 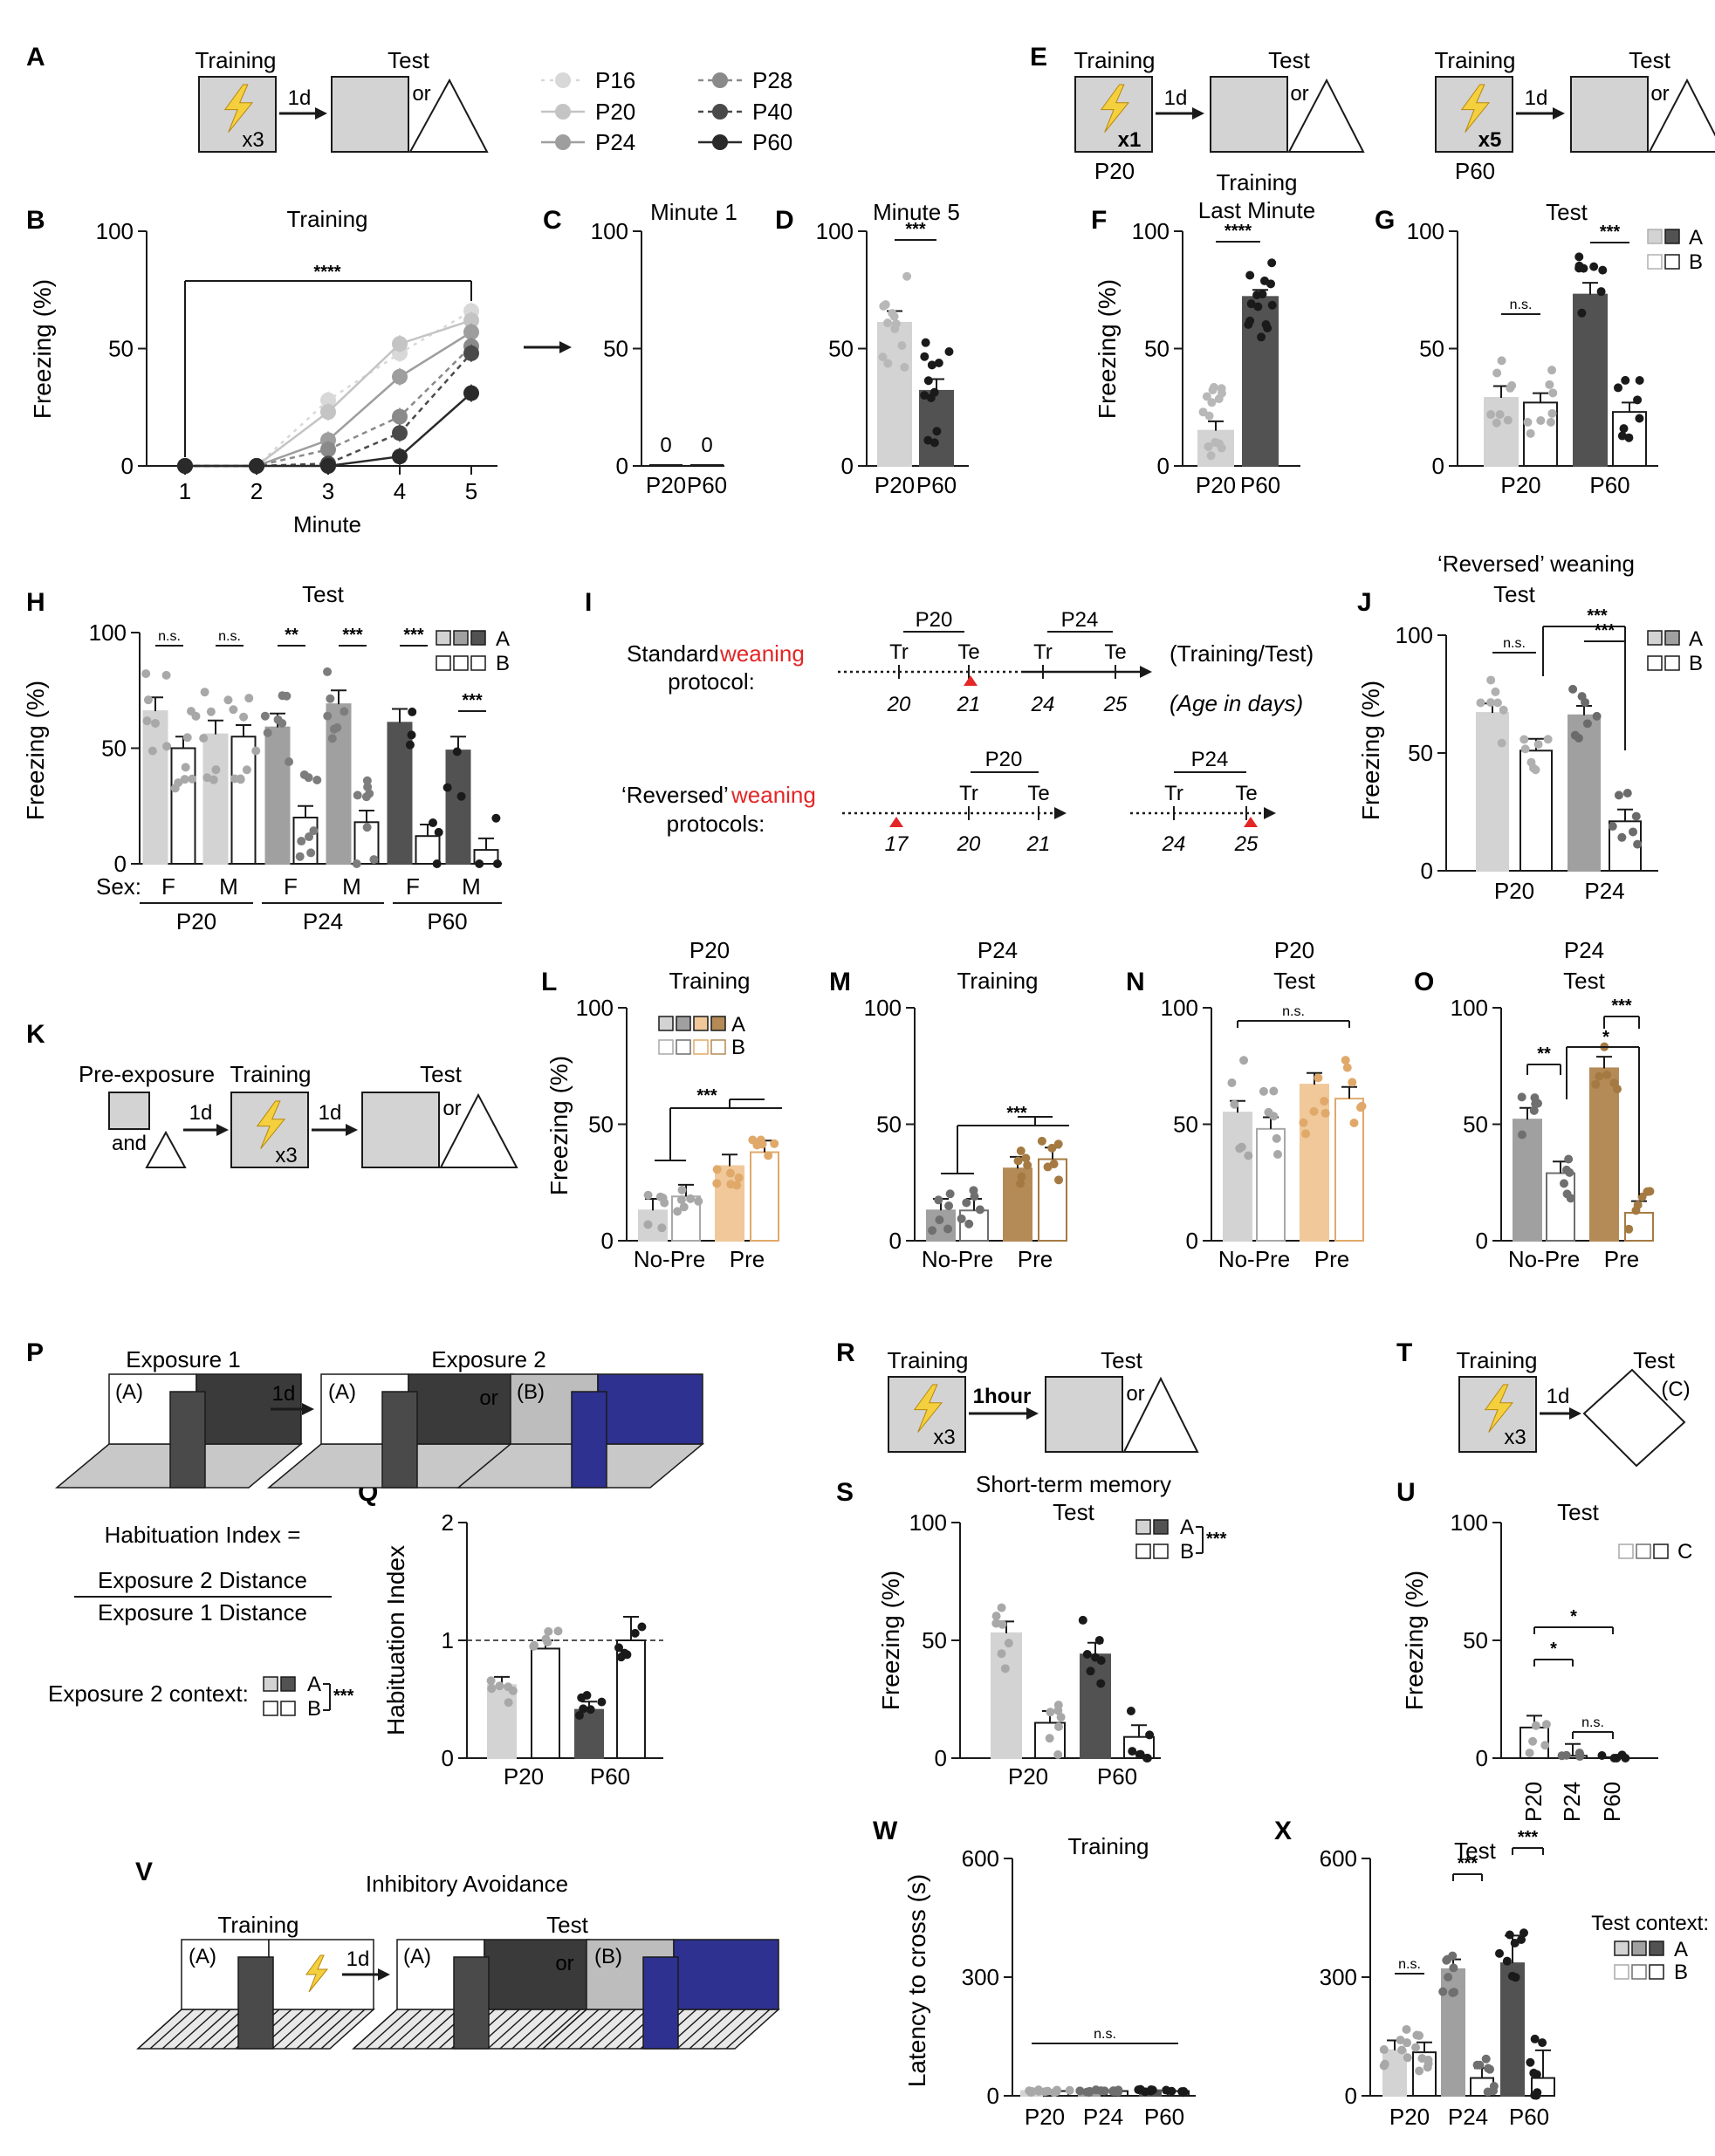 What do you see at coordinates (183, 1359) in the screenshot?
I see `diagram-step-label: Exposure 1` at bounding box center [183, 1359].